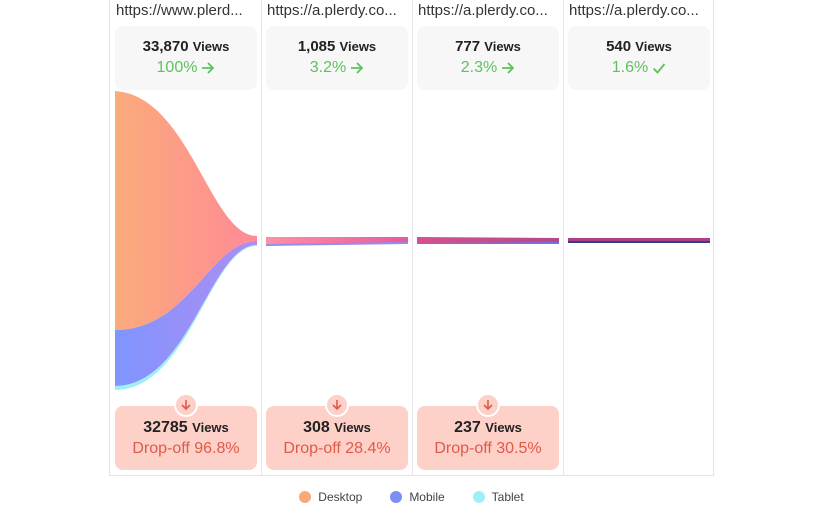 Image resolution: width=823 pixels, height=511 pixels. I want to click on step-stat-card: 33,870 Views 100%, so click(186, 58).